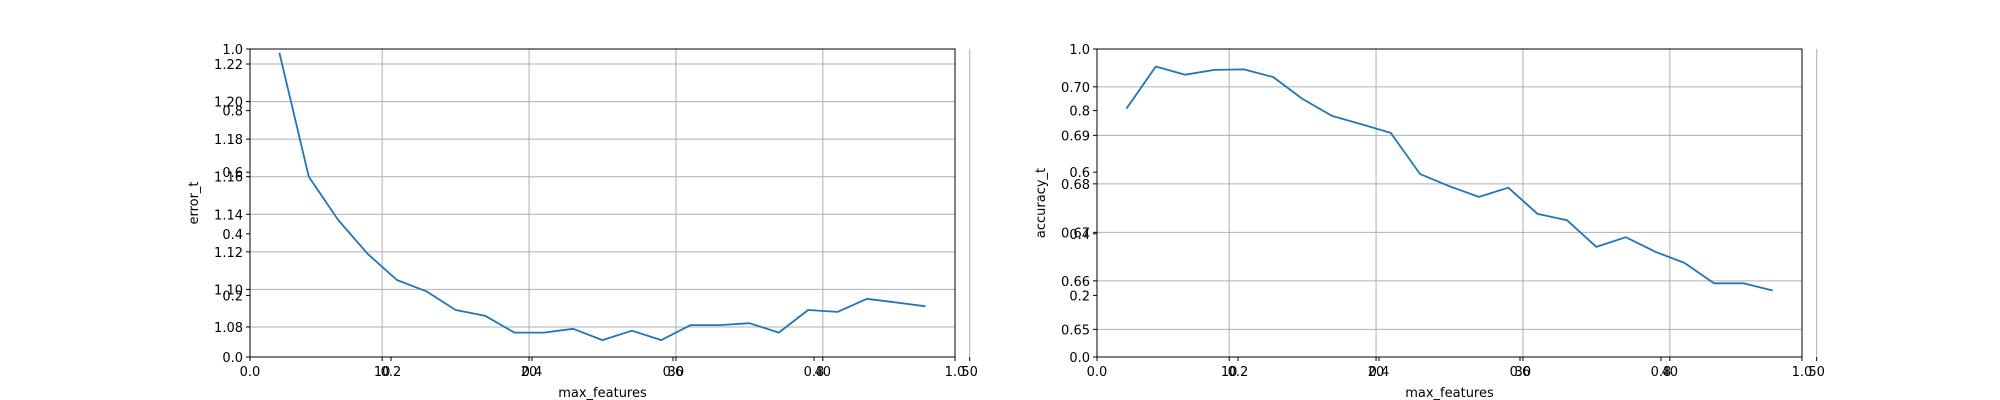  What do you see at coordinates (1041, 203) in the screenshot?
I see `y-axis-label: accuracy_t` at bounding box center [1041, 203].